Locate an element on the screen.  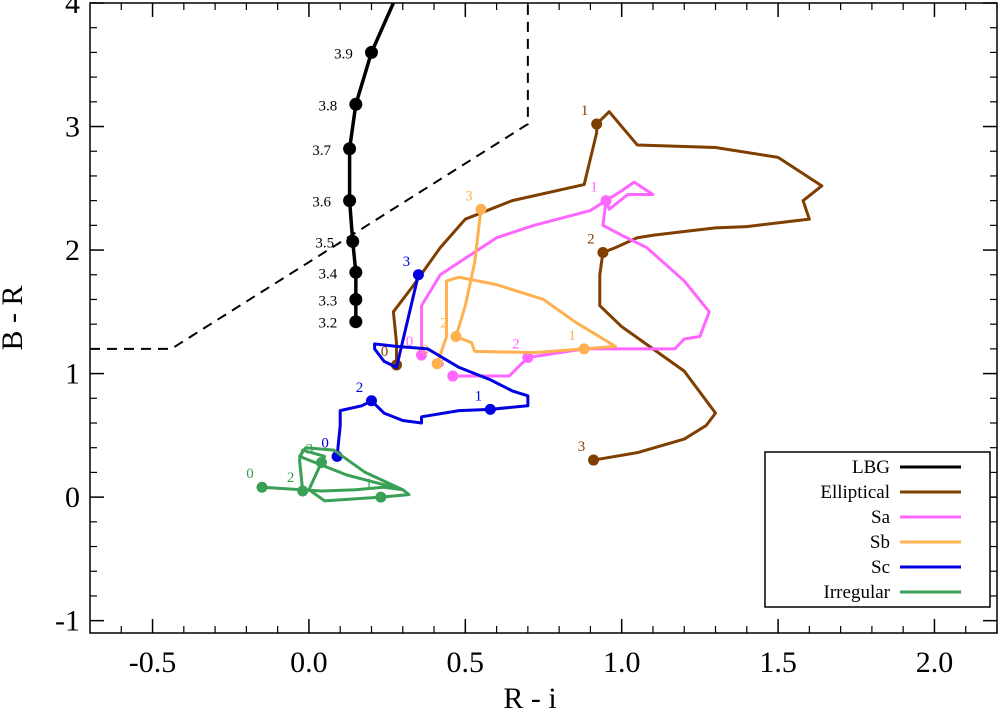
sc-redshift-label: 2 is located at coordinates (360, 388).